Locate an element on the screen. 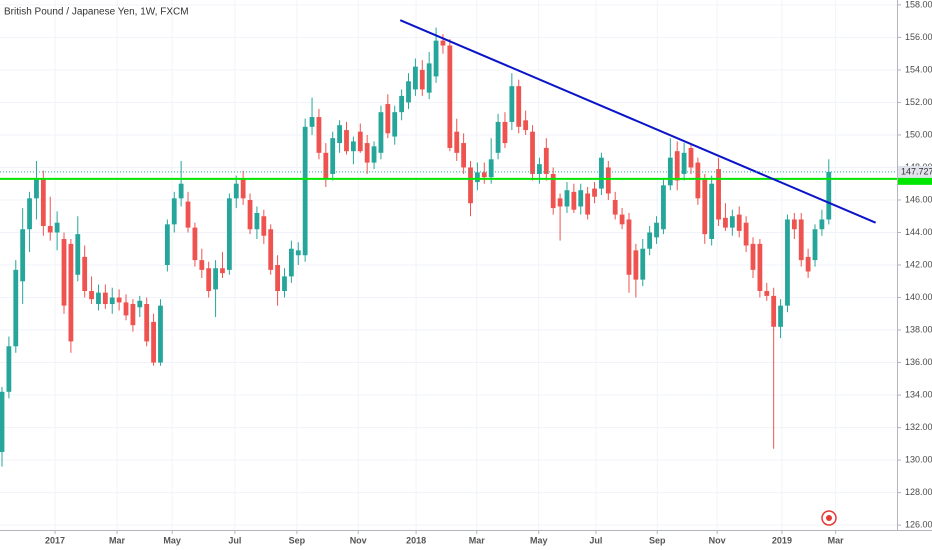  y-tick-label: 146.000 is located at coordinates (918, 199).